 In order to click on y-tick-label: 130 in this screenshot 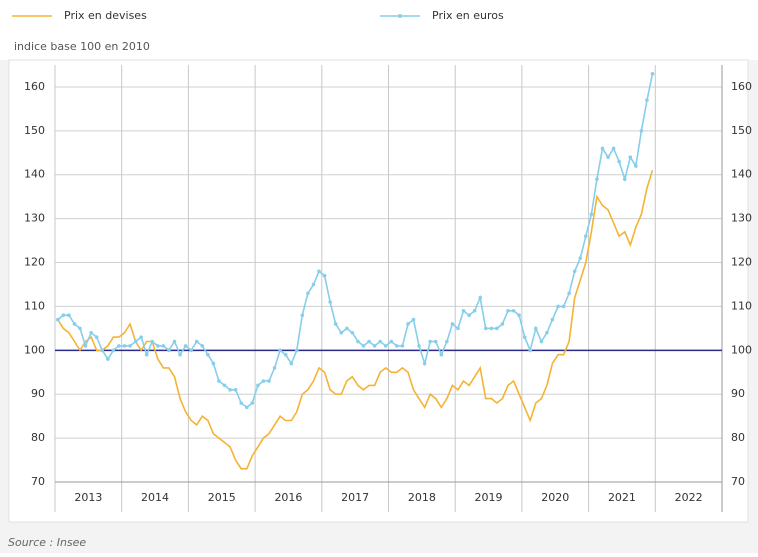, I will do `click(34, 218)`.